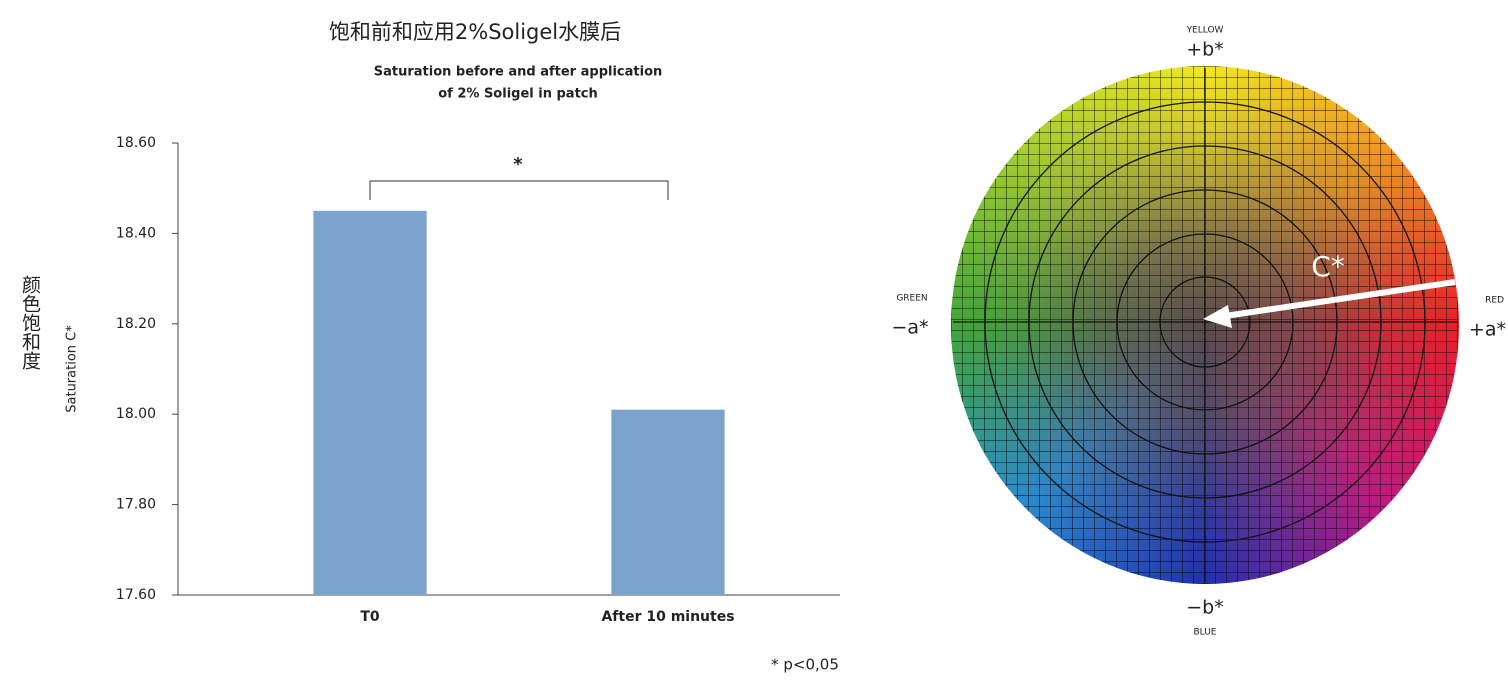 Image resolution: width=1508 pixels, height=680 pixels. What do you see at coordinates (667, 617) in the screenshot?
I see `x-tick-label: After 10 minutes` at bounding box center [667, 617].